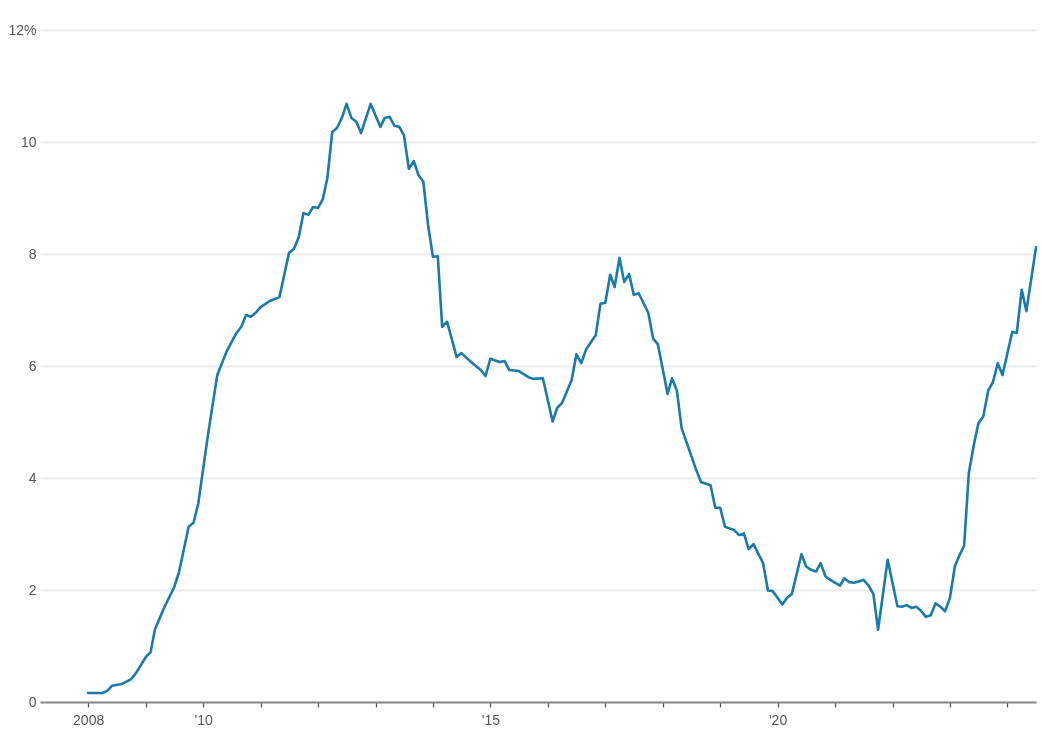 This screenshot has width=1042, height=744. What do you see at coordinates (32, 701) in the screenshot?
I see `y-tick-label: 0` at bounding box center [32, 701].